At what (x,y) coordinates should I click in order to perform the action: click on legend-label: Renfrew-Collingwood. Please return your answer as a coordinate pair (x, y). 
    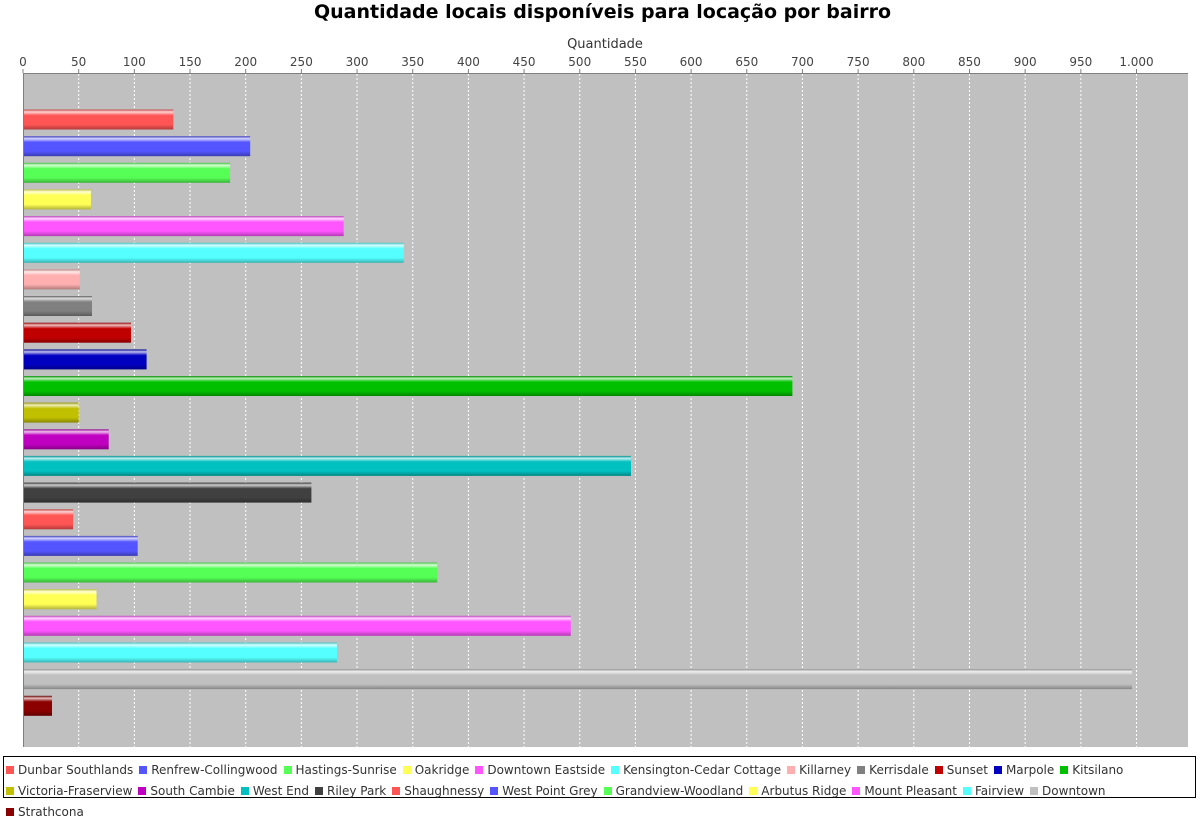
    Looking at the image, I should click on (214, 770).